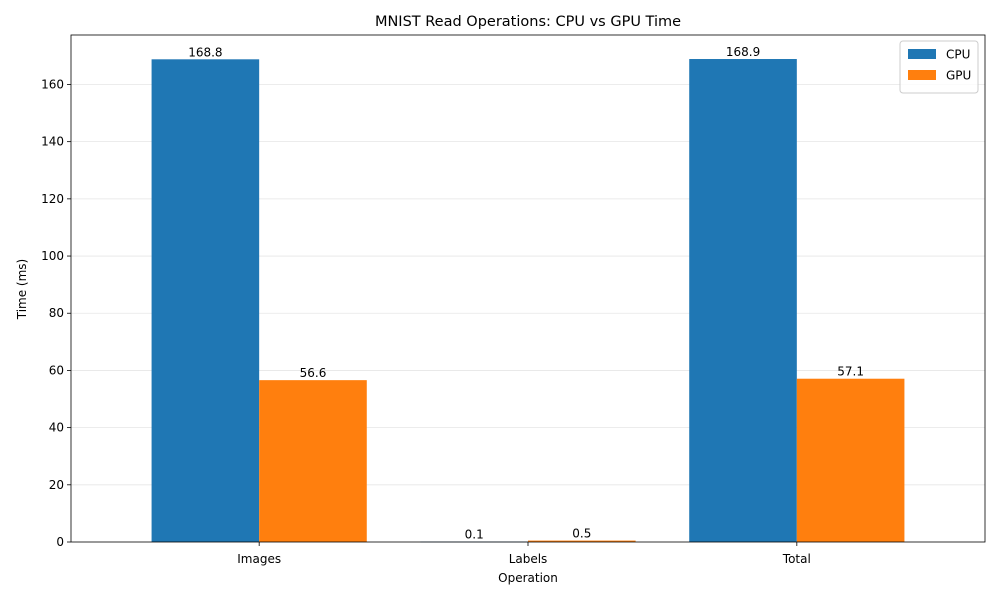  I want to click on data-label: 0.5, so click(581, 534).